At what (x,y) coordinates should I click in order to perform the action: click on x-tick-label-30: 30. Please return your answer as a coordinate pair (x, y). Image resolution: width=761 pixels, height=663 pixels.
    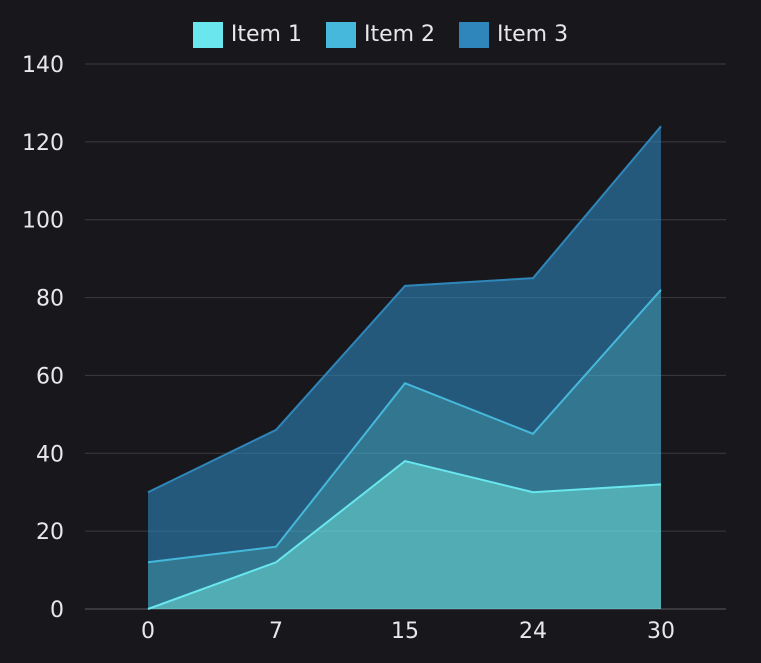
    Looking at the image, I should click on (661, 631).